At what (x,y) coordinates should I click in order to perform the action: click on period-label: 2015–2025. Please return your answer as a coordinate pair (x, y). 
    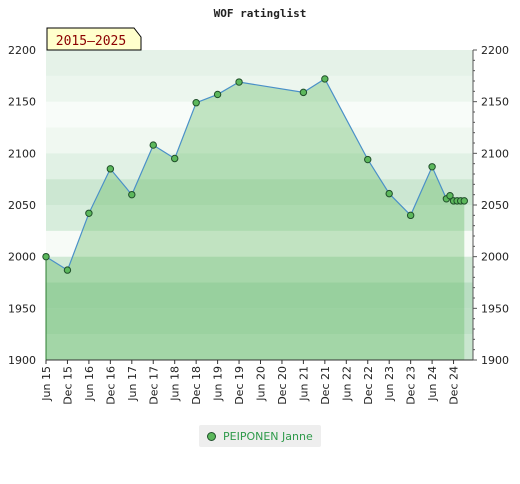
    Looking at the image, I should click on (91, 41).